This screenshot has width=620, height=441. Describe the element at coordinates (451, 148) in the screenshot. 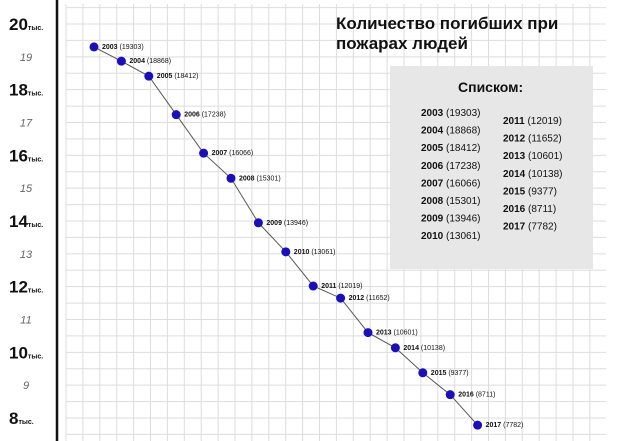

I see `list-item: 2005 (18412)` at that location.